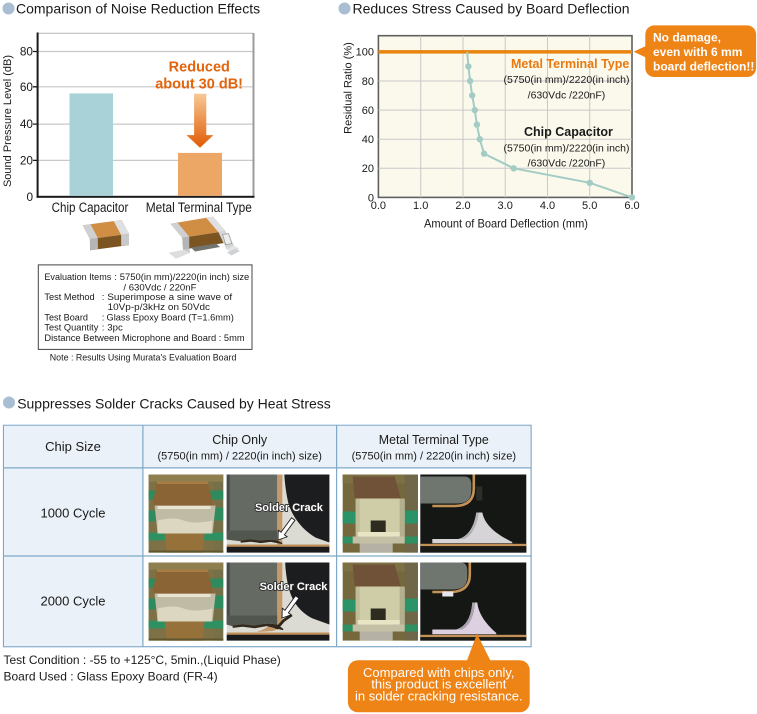 The height and width of the screenshot is (714, 757). I want to click on svg-text: Chip Size, so click(73, 446).